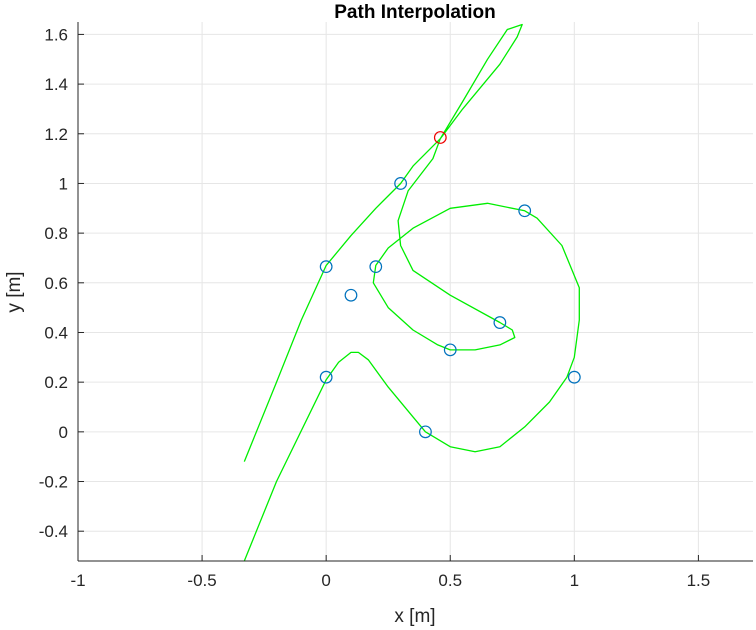  Describe the element at coordinates (77, 580) in the screenshot. I see `x-tick-label: -1` at that location.